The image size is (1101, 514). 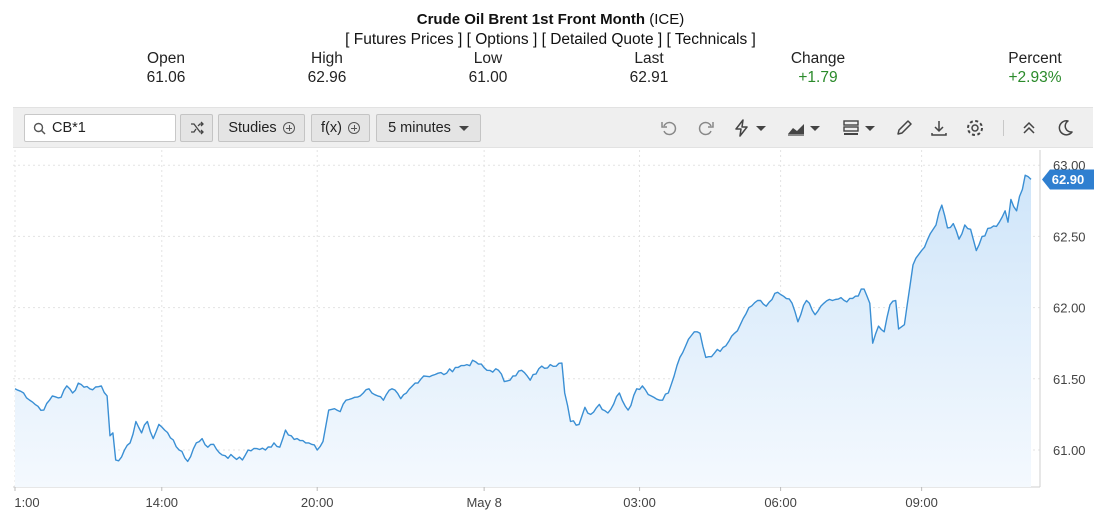 What do you see at coordinates (166, 68) in the screenshot?
I see `quote-open: Open 61.06` at bounding box center [166, 68].